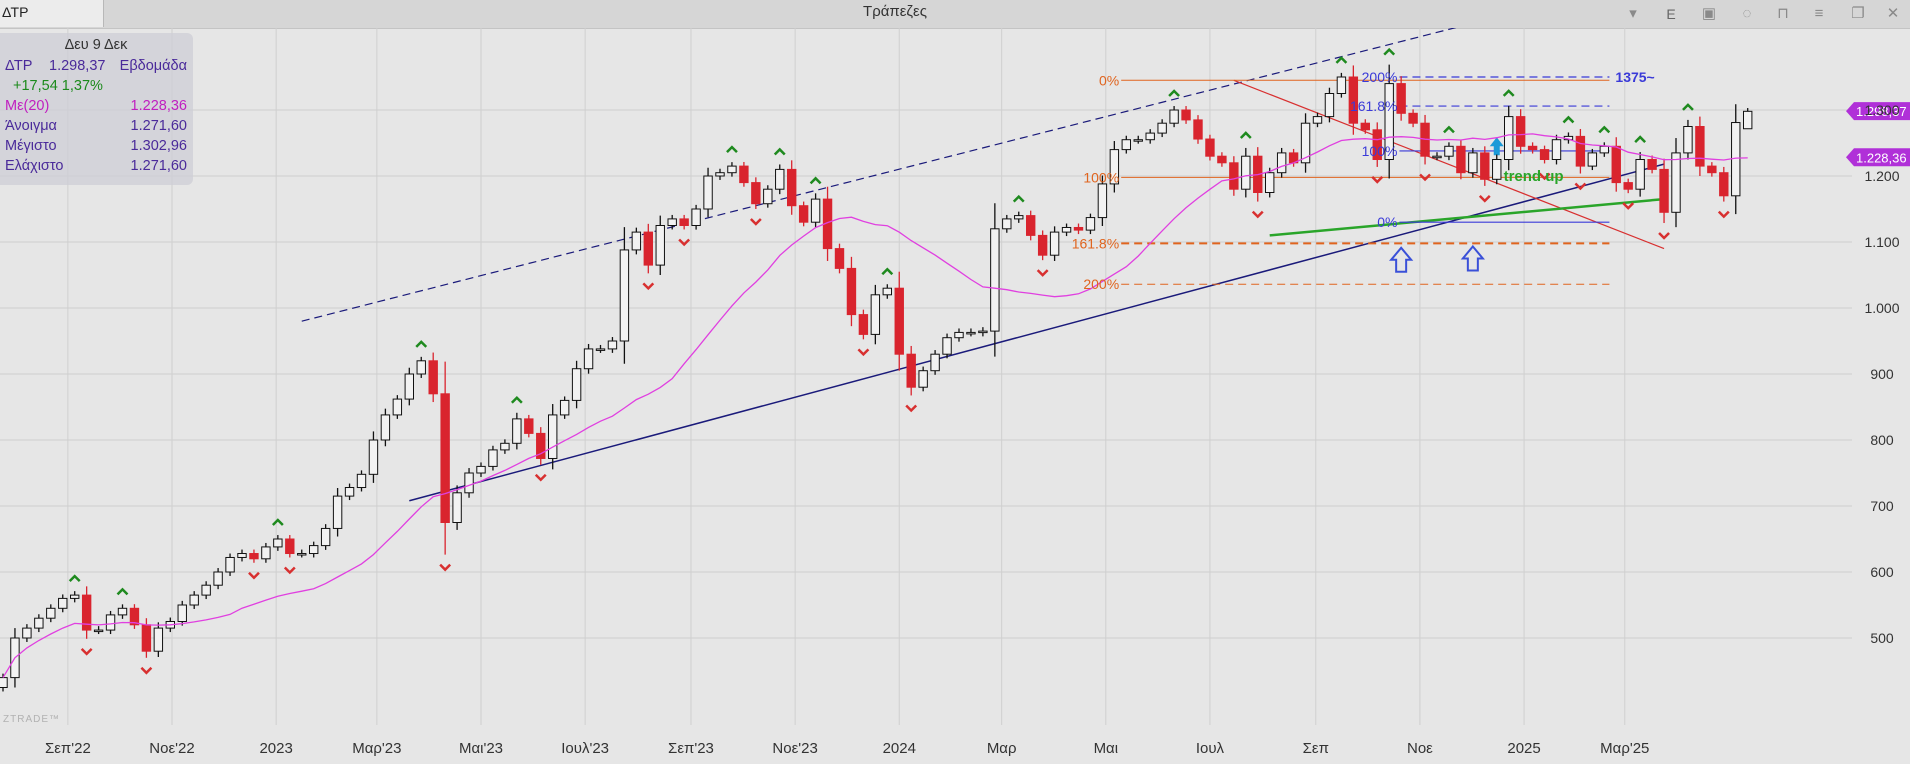 This screenshot has width=1910, height=764. I want to click on y-tick-label: 1.200, so click(1881, 176).